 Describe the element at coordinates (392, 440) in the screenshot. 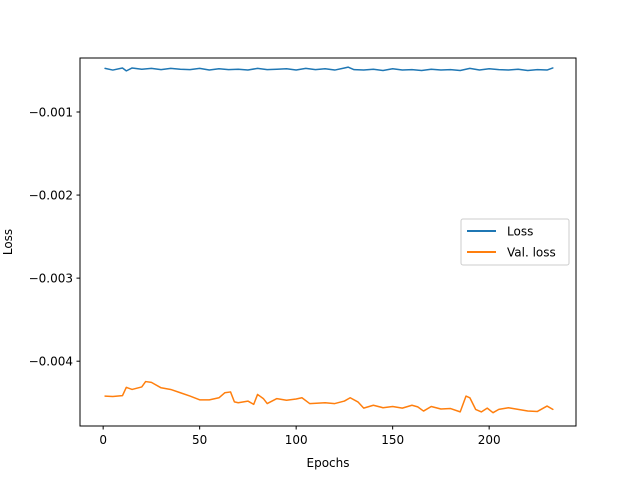

I see `x-tick-label: 150` at that location.